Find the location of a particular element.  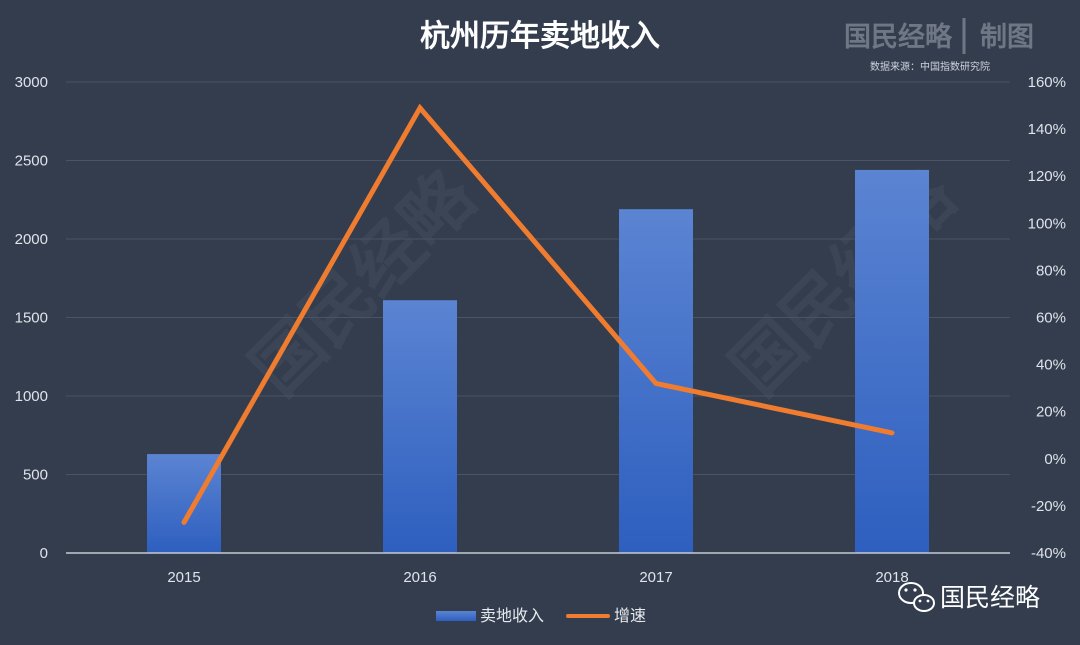

right-tick-label: 140% is located at coordinates (1047, 129).